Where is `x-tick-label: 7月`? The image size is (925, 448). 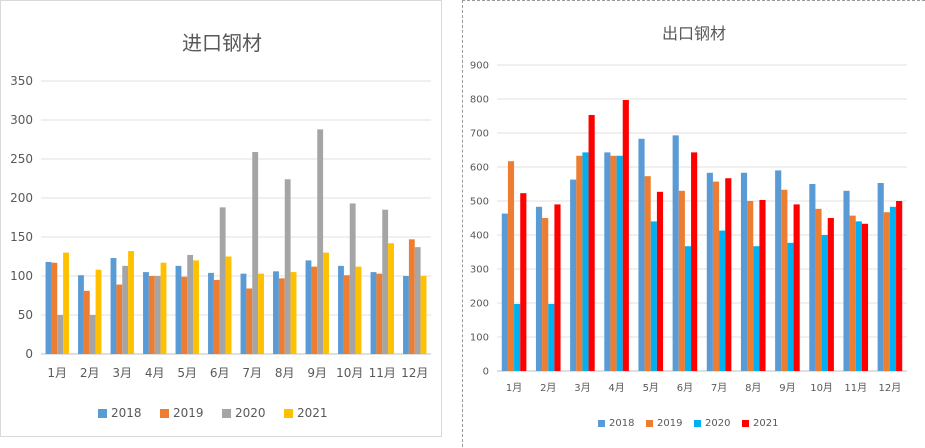 x-tick-label: 7月 is located at coordinates (252, 373).